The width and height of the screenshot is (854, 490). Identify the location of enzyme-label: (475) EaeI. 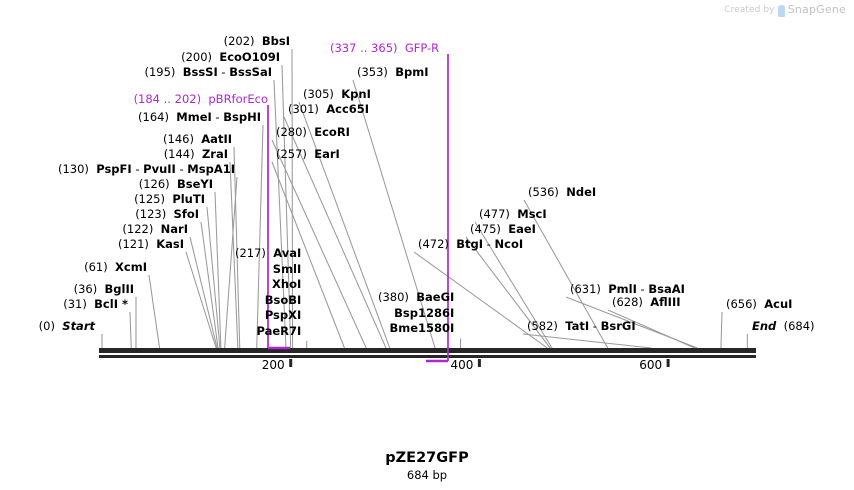
(503, 229).